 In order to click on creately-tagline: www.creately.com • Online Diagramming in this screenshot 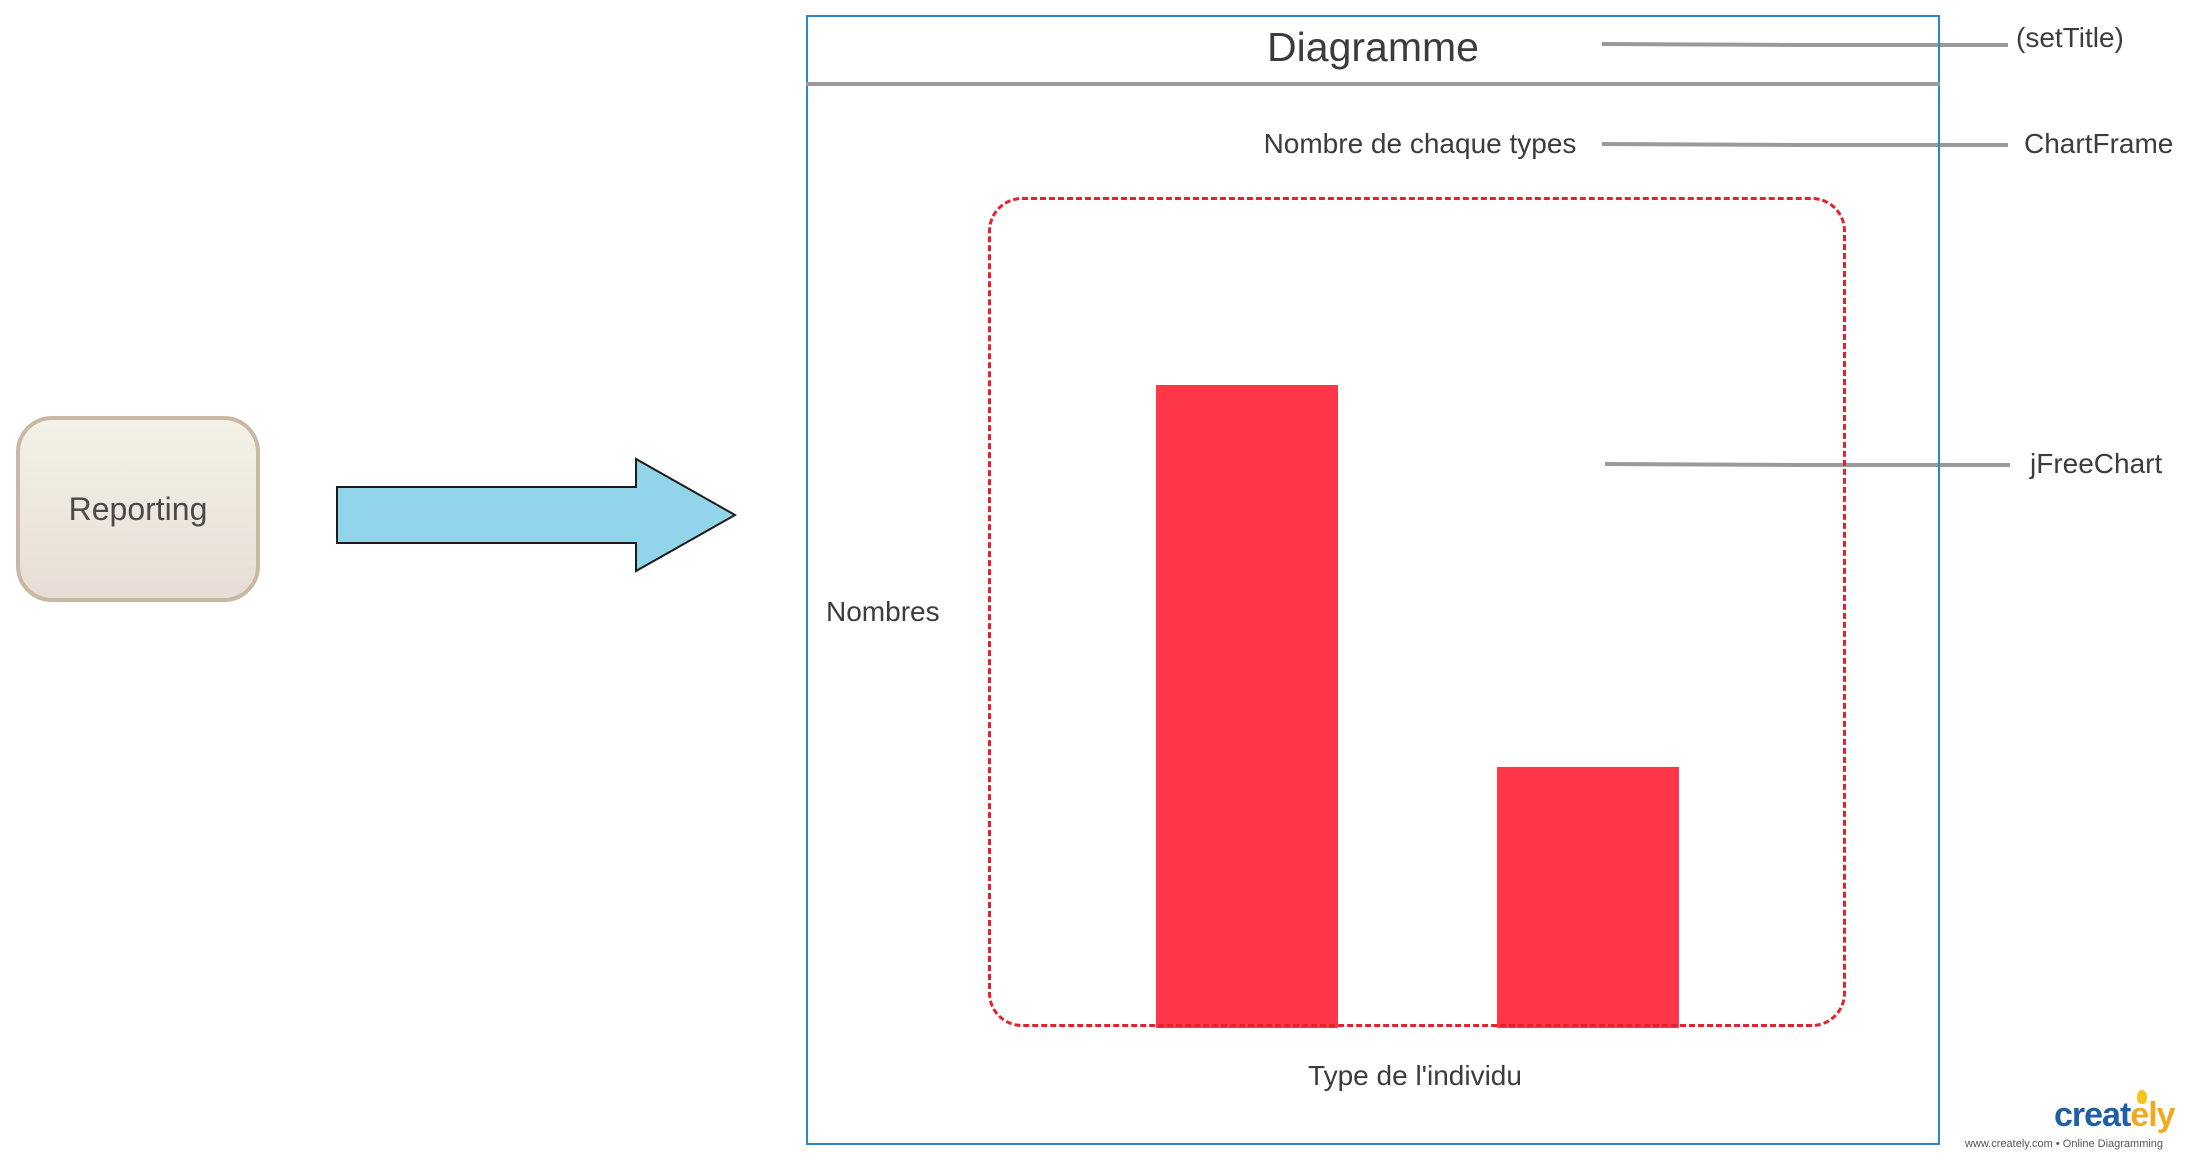, I will do `click(2064, 1144)`.